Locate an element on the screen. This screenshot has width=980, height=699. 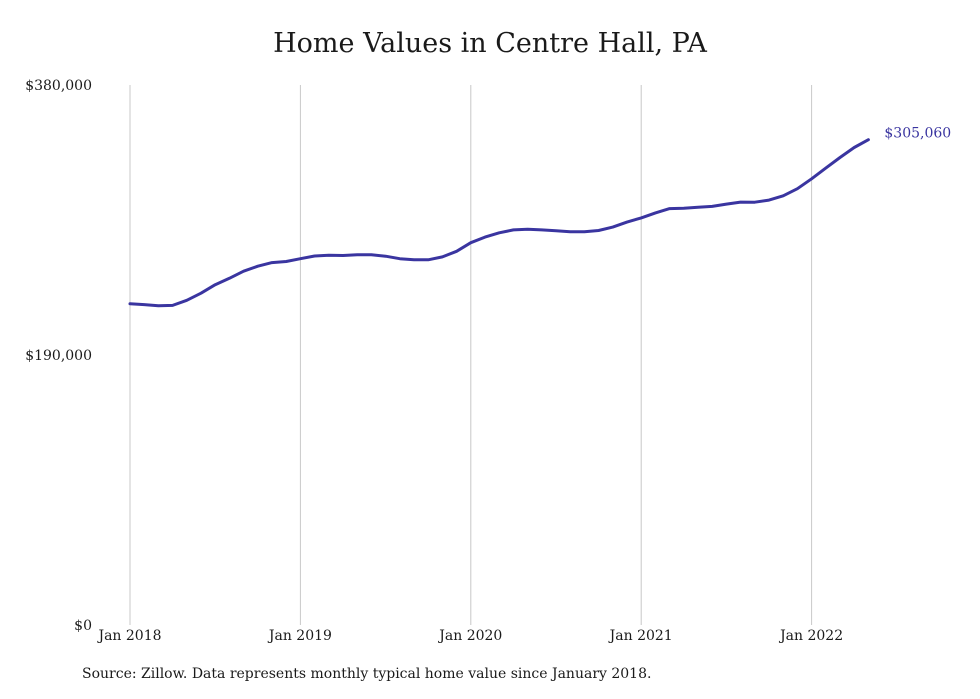
end-value-label: $305,060 is located at coordinates (917, 134).